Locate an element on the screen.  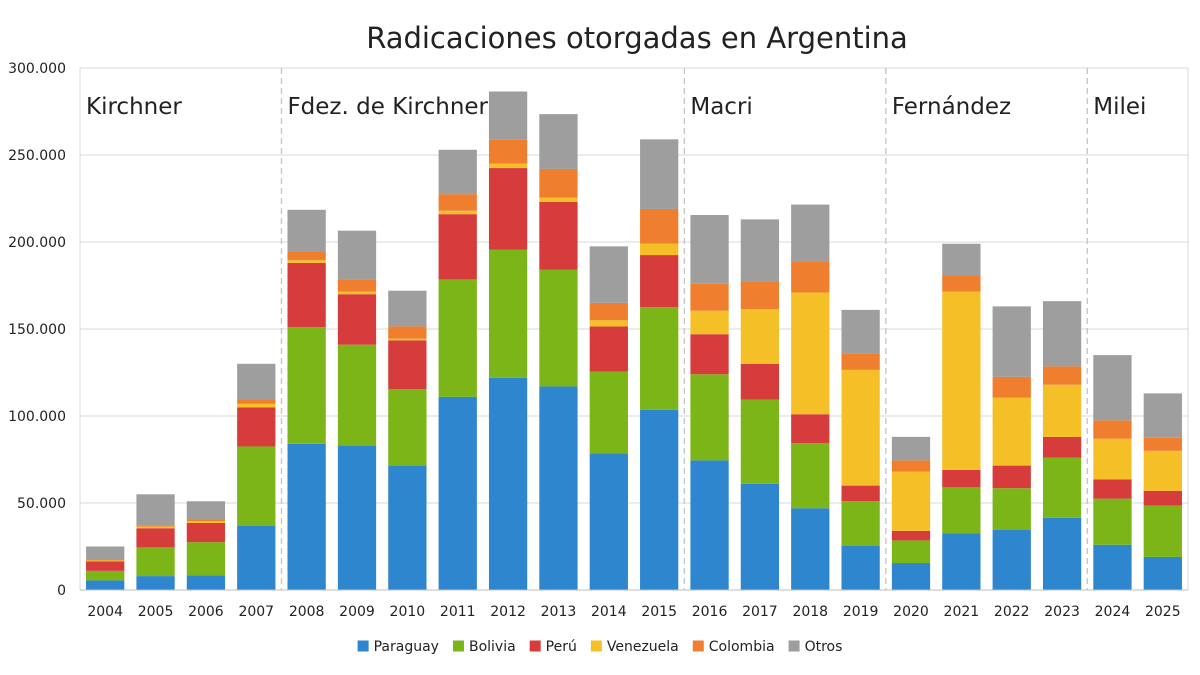
legend-label: Colombia is located at coordinates (742, 647).